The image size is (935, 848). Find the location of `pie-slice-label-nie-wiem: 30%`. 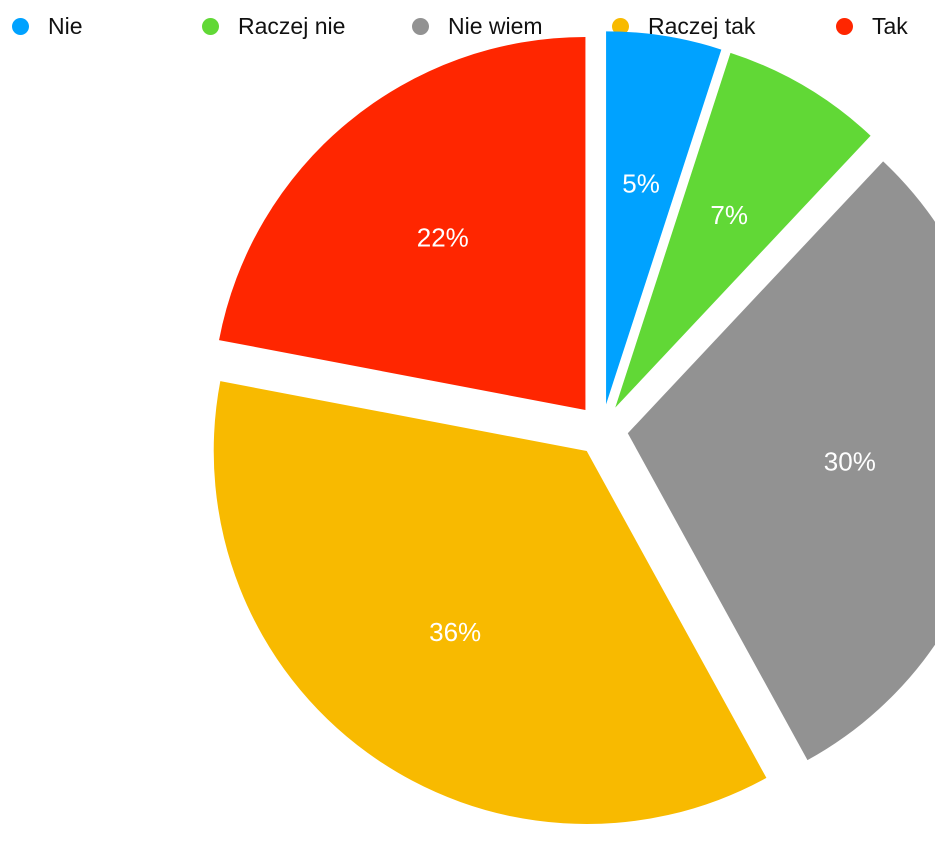

pie-slice-label-nie-wiem: 30% is located at coordinates (850, 461).